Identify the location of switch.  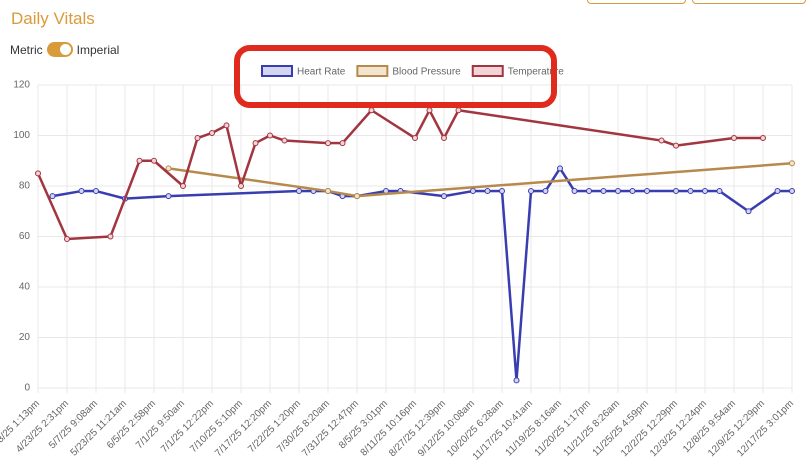
(59, 49).